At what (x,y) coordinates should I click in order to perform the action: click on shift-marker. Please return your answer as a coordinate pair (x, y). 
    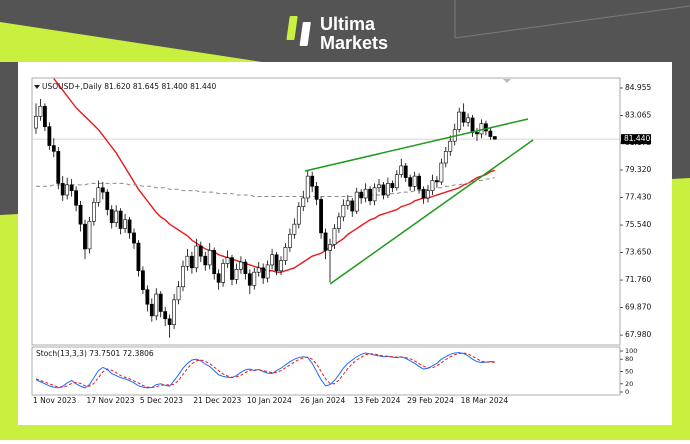
    Looking at the image, I should click on (507, 81).